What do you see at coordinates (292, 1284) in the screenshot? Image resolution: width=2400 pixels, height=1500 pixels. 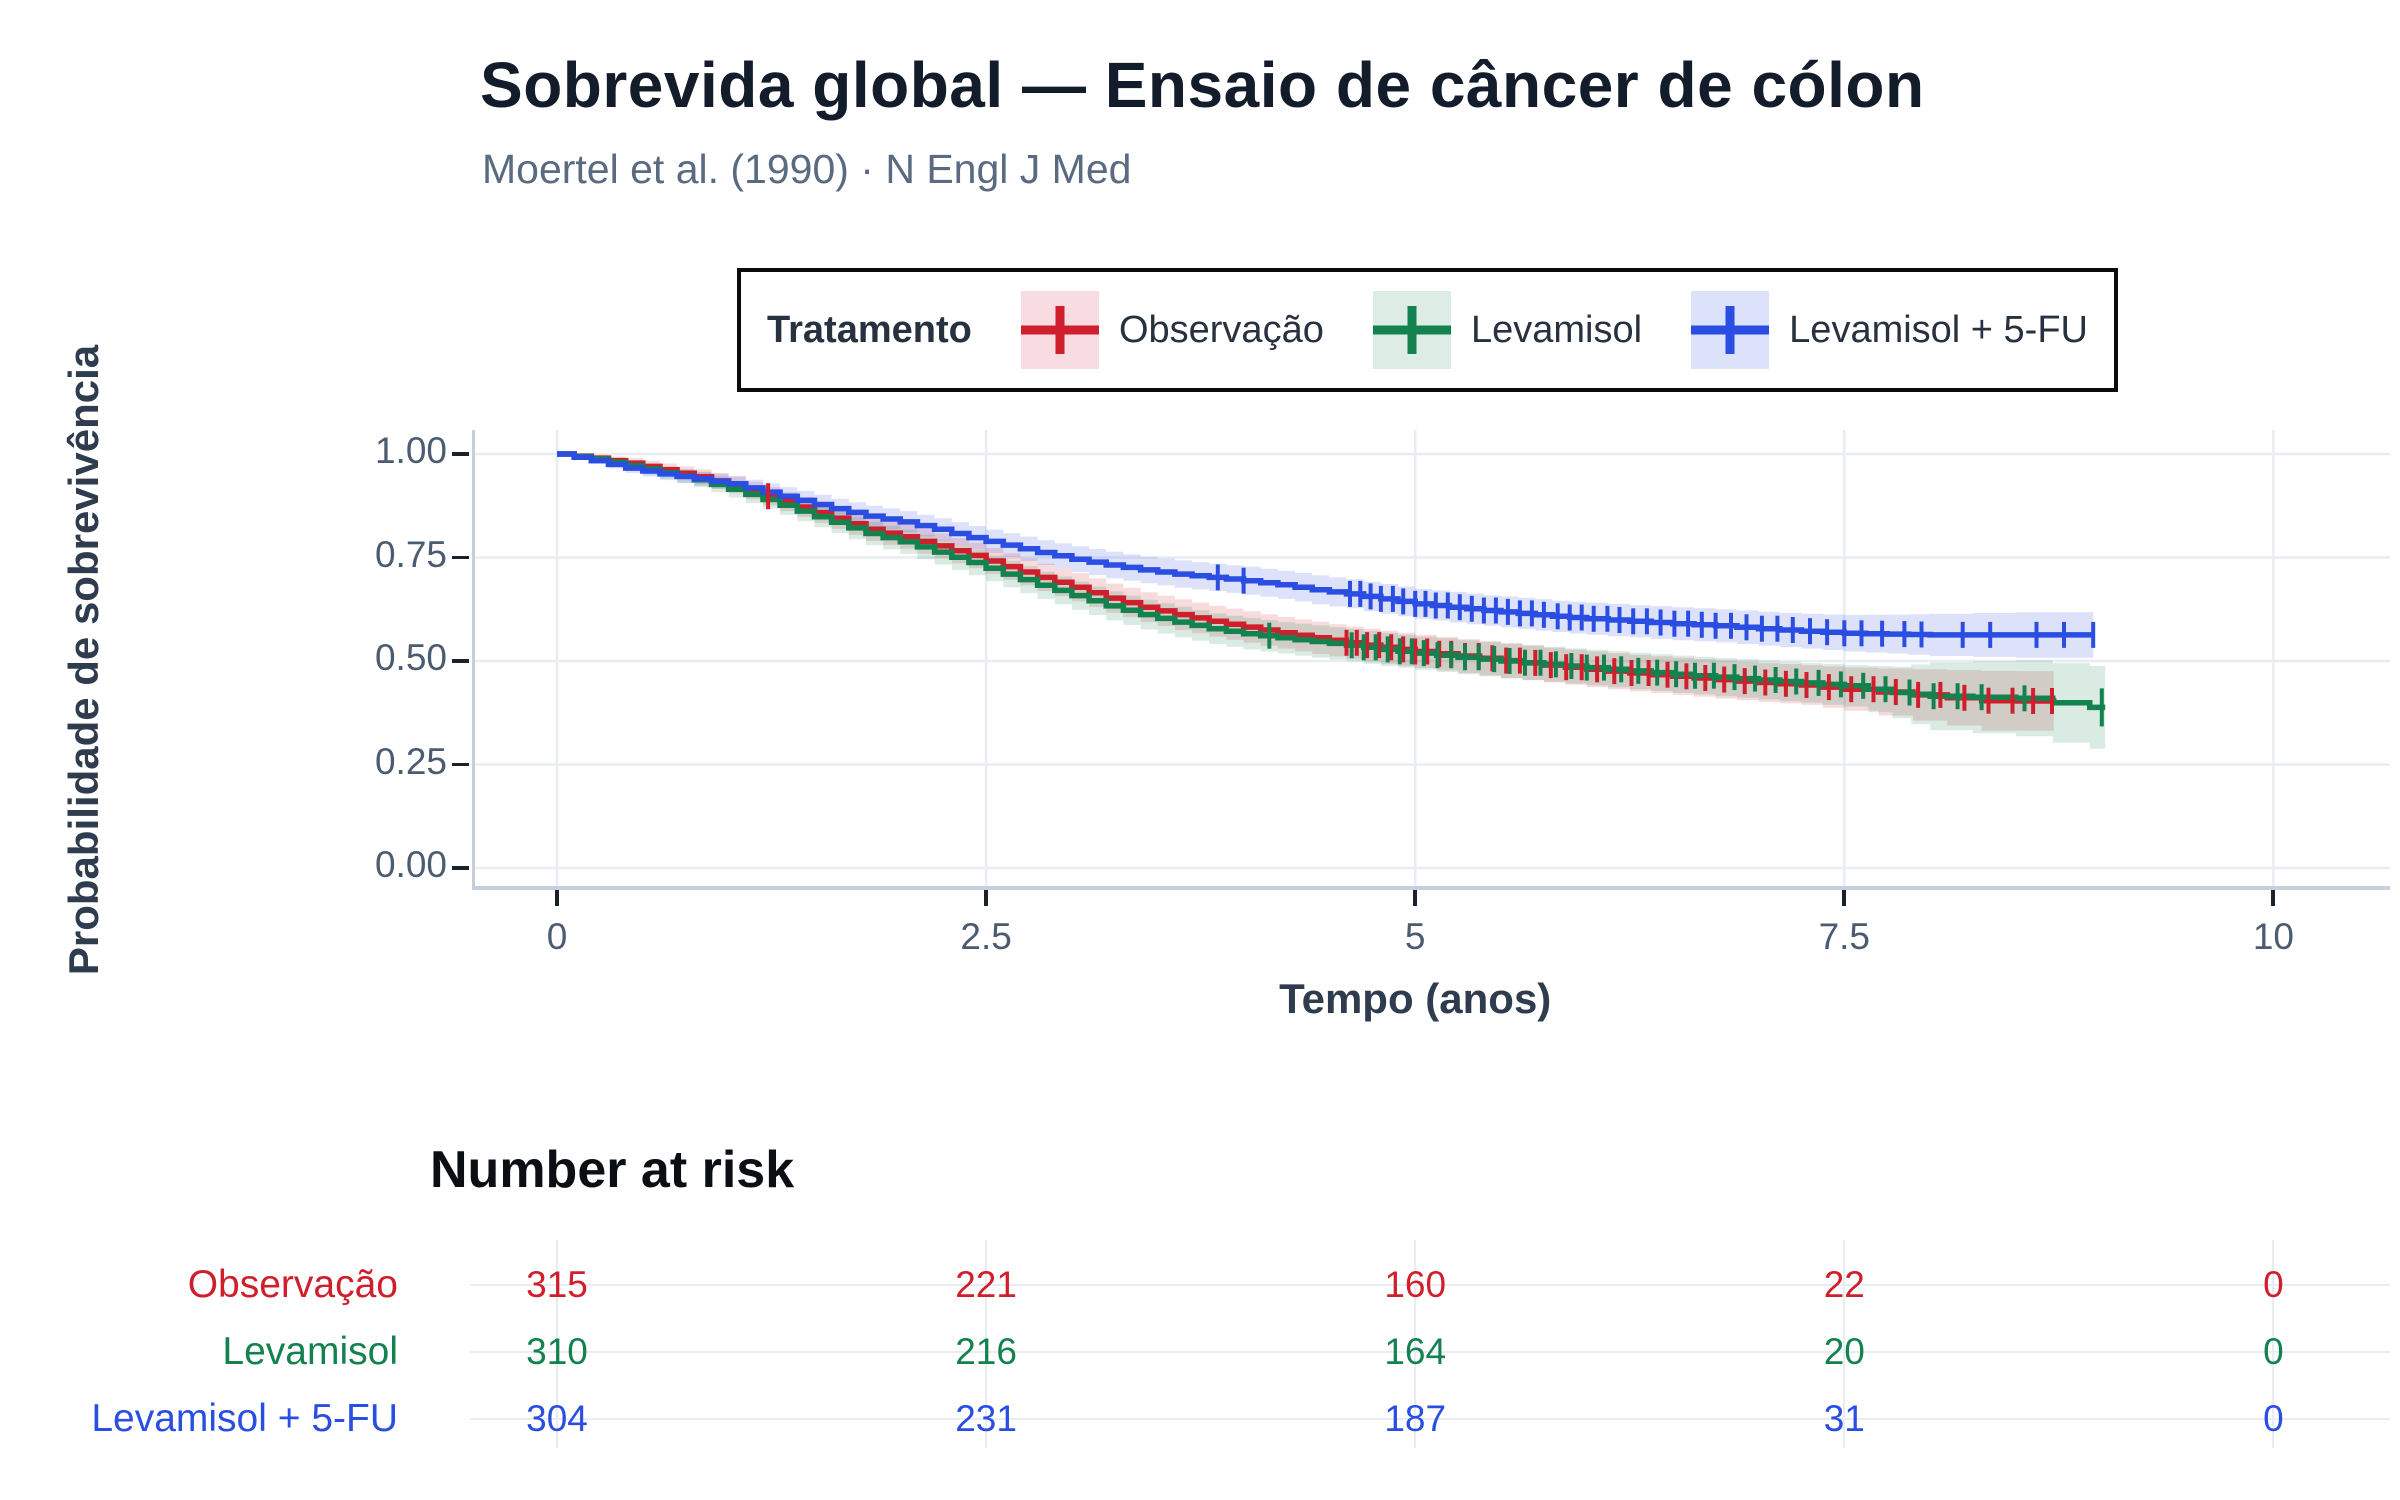 I see `risk-row-label: Observação` at bounding box center [292, 1284].